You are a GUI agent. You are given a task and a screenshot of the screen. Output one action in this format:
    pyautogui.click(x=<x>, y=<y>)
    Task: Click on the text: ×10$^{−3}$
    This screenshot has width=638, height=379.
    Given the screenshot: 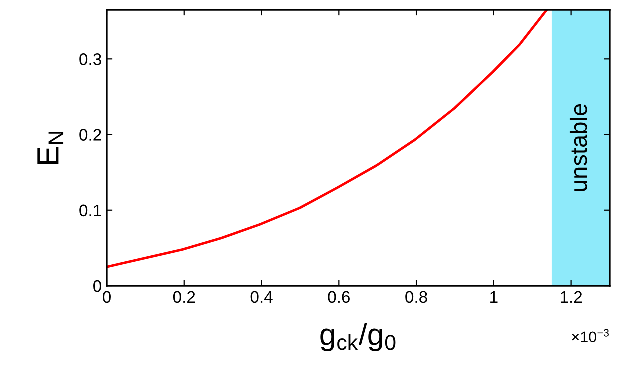 What is the action you would take?
    pyautogui.click(x=590, y=336)
    